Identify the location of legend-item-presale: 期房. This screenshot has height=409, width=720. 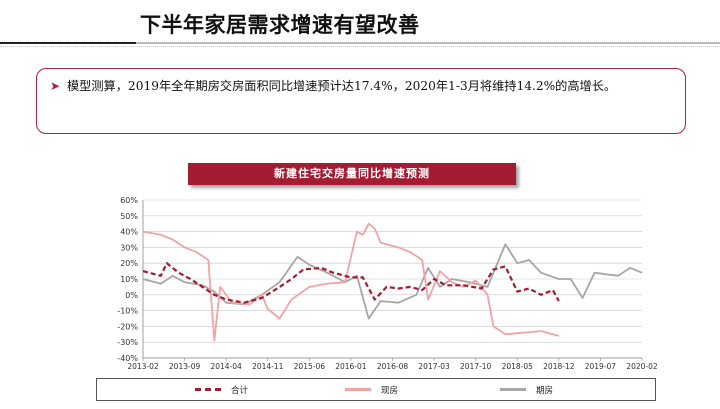
(526, 389).